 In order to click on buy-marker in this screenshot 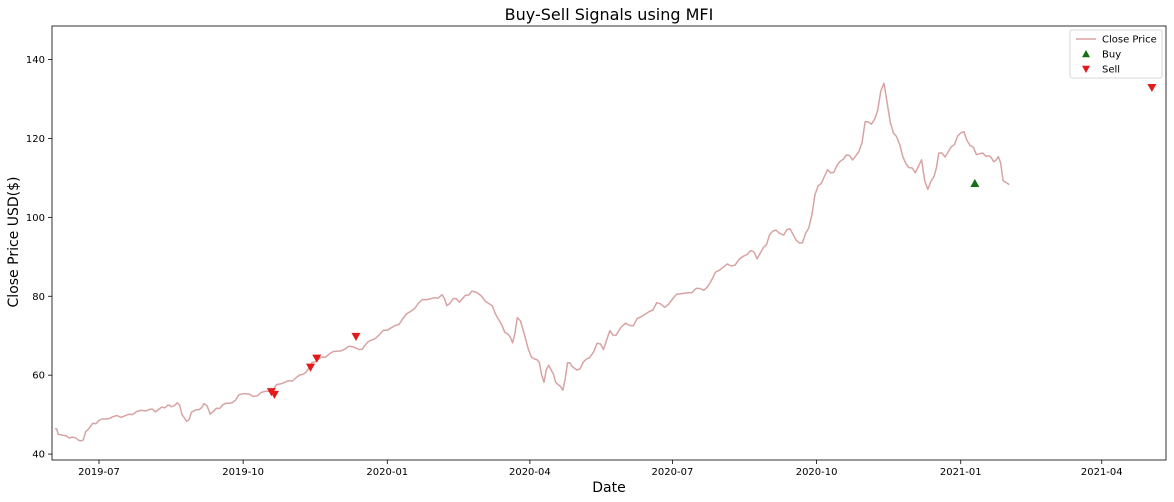, I will do `click(975, 183)`.